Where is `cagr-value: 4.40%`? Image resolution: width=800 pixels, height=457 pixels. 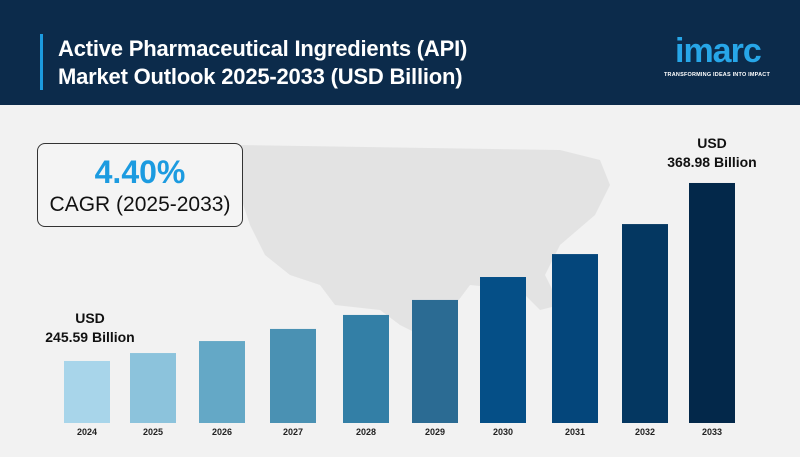
cagr-value: 4.40% is located at coordinates (140, 172).